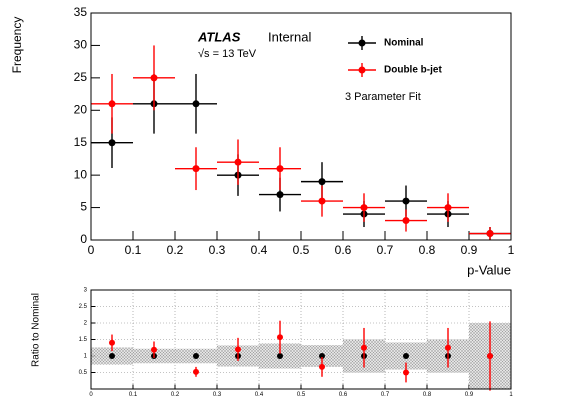  What do you see at coordinates (81, 77) in the screenshot?
I see `y-tick-label: 25` at bounding box center [81, 77].